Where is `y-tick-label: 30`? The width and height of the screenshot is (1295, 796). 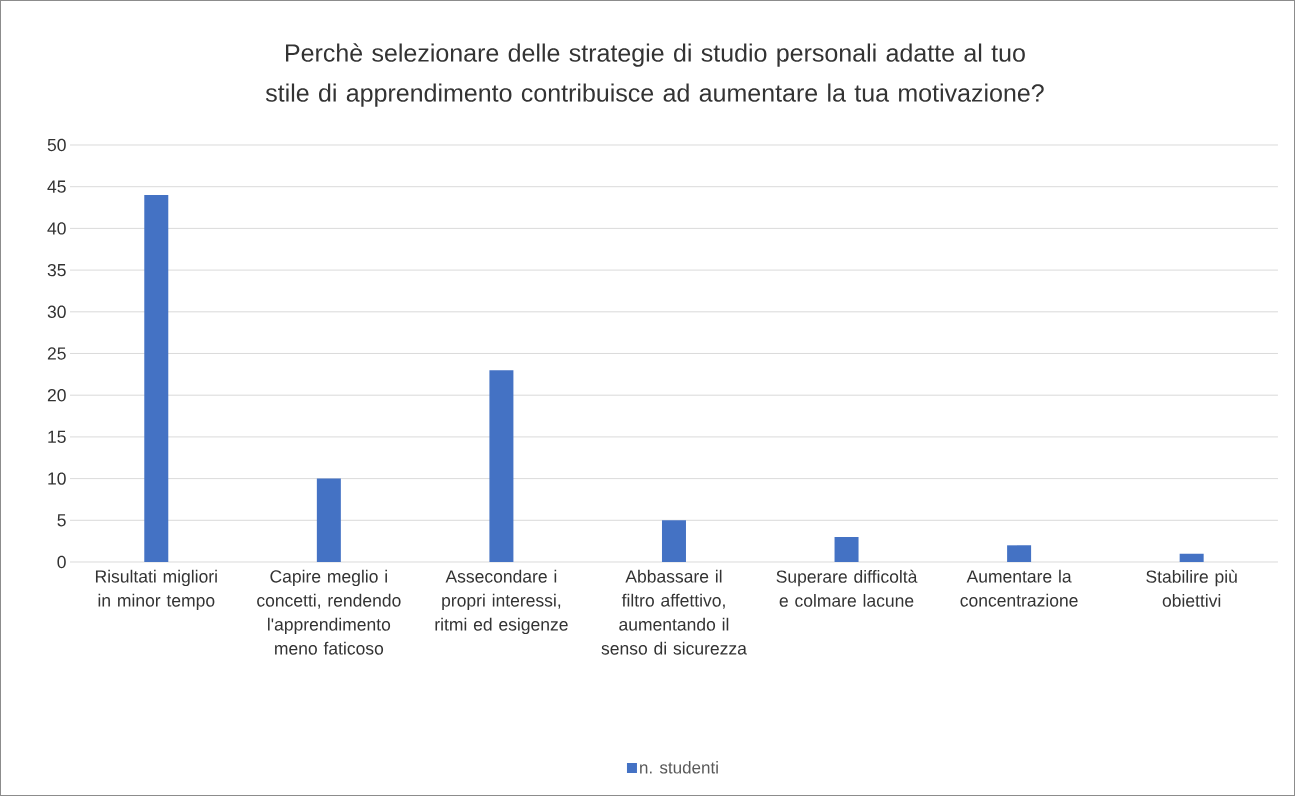
y-tick-label: 30 is located at coordinates (56, 311).